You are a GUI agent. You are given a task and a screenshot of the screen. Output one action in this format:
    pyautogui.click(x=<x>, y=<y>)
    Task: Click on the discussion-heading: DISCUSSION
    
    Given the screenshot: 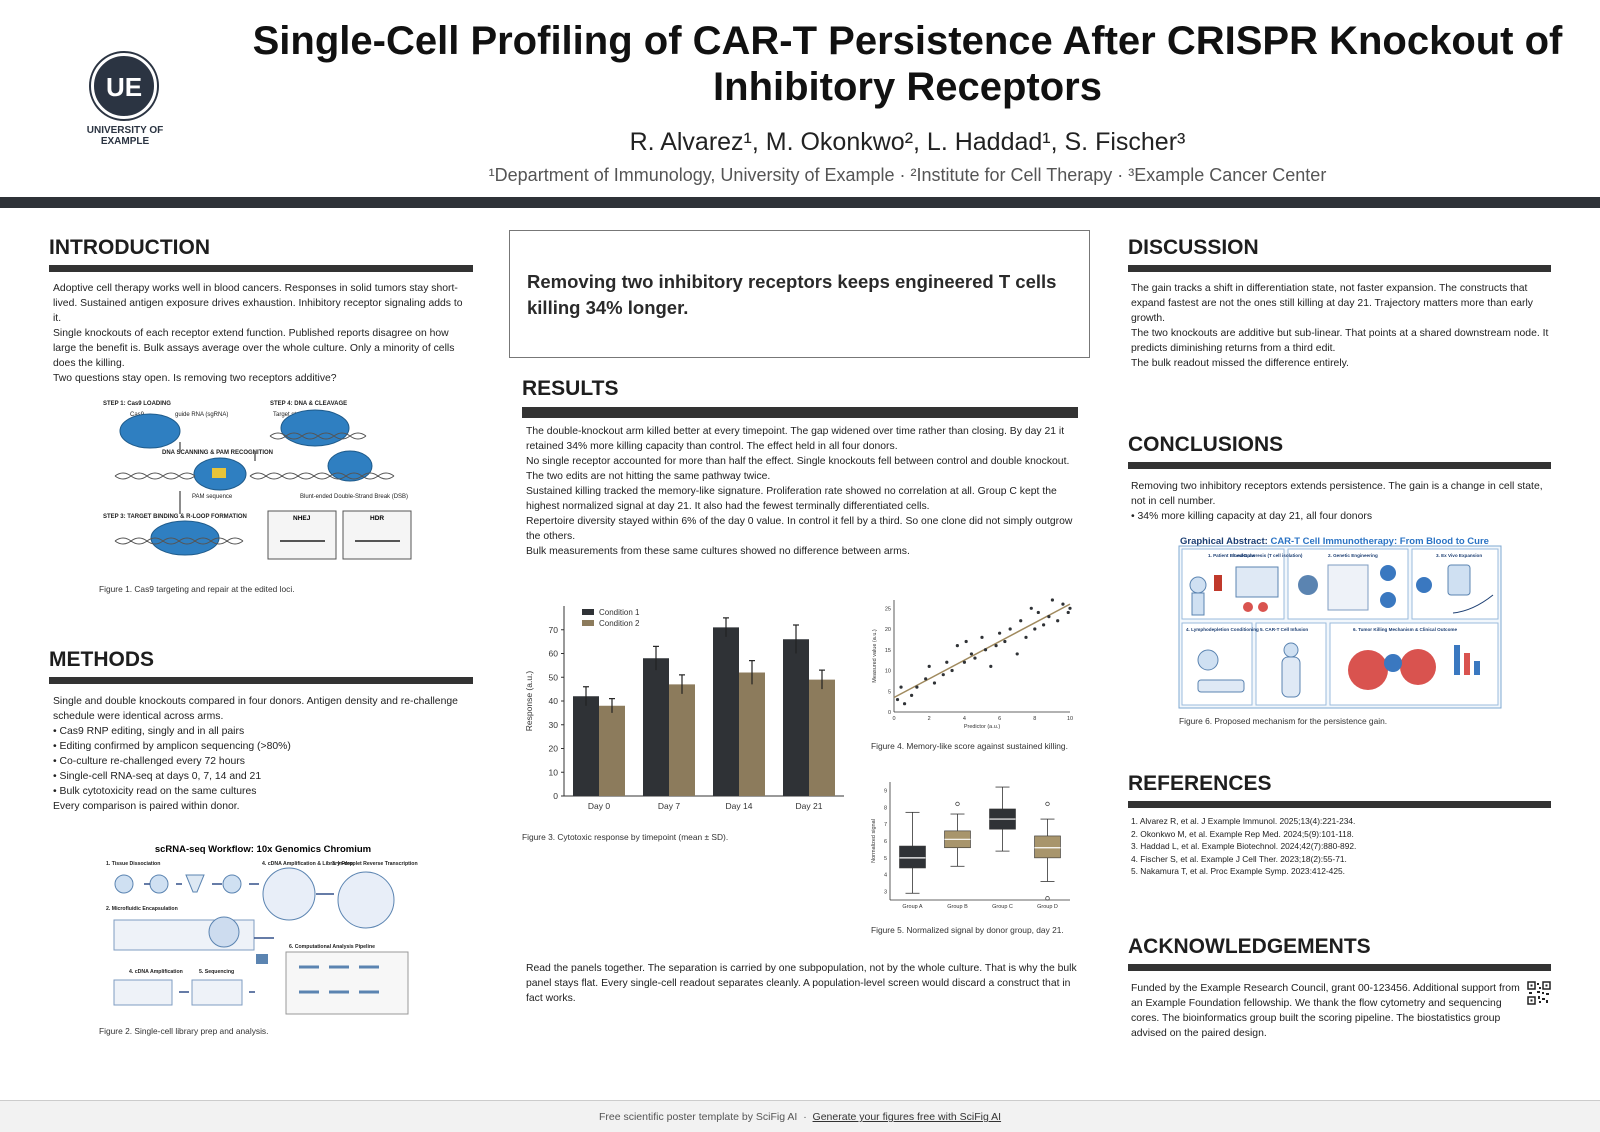 What is the action you would take?
    pyautogui.click(x=1193, y=247)
    